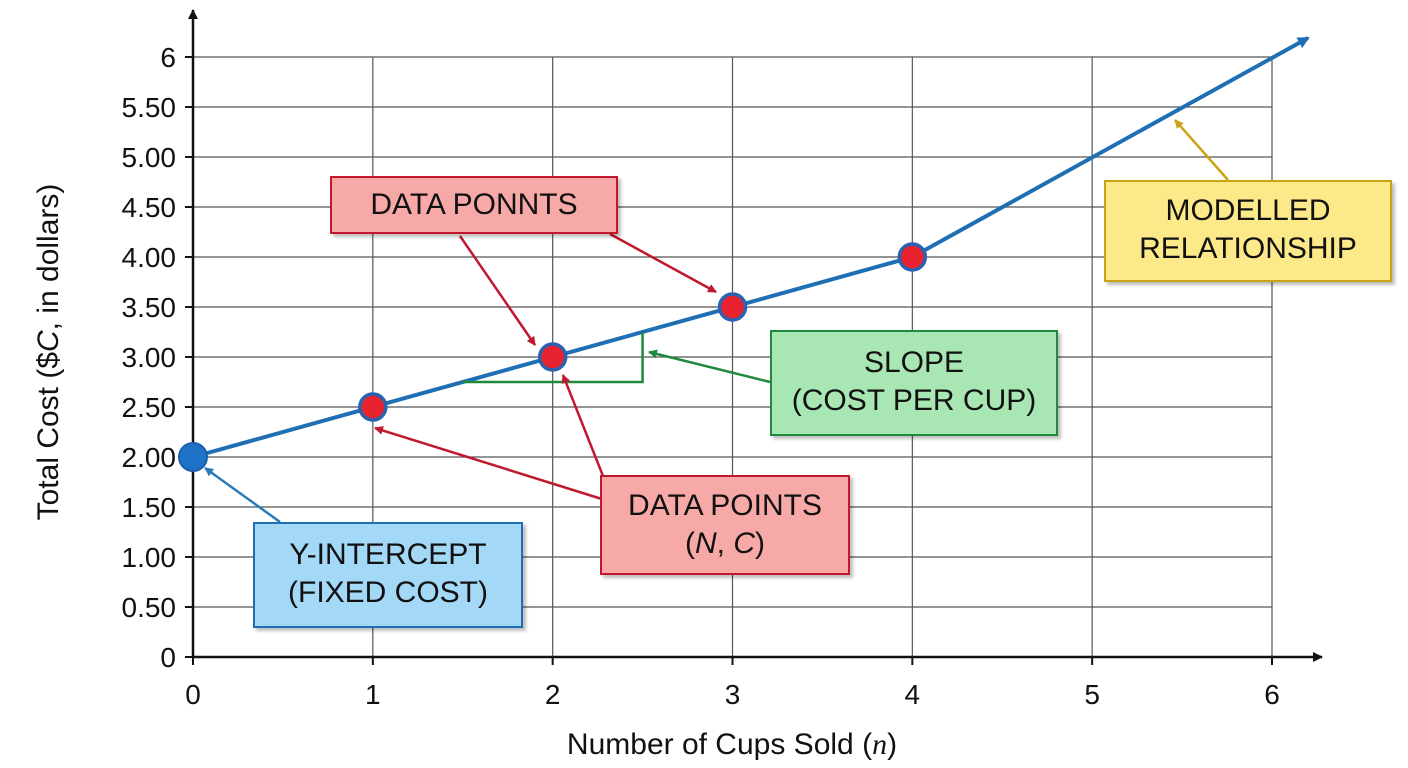 Image resolution: width=1408 pixels, height=768 pixels. I want to click on y-tick-label: 0, so click(168, 657).